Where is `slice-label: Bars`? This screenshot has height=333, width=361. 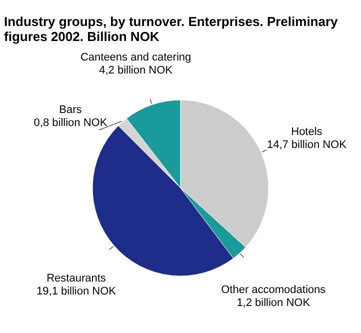 slice-label: Bars is located at coordinates (70, 110).